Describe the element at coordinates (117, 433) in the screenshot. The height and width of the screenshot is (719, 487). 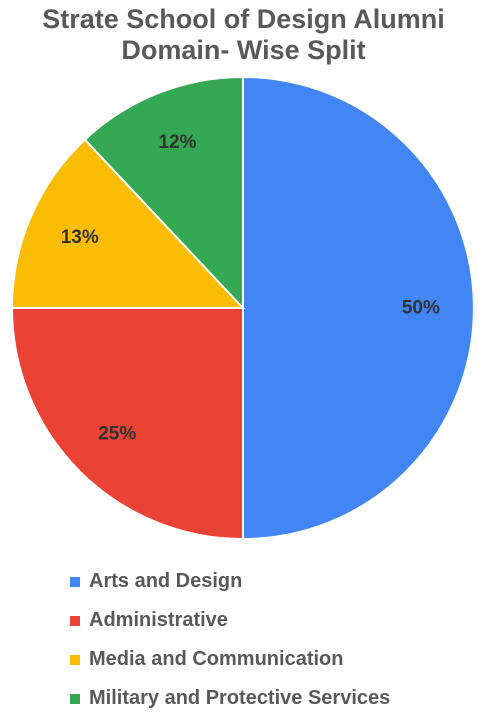
I see `data-label-administrative: 25%` at that location.